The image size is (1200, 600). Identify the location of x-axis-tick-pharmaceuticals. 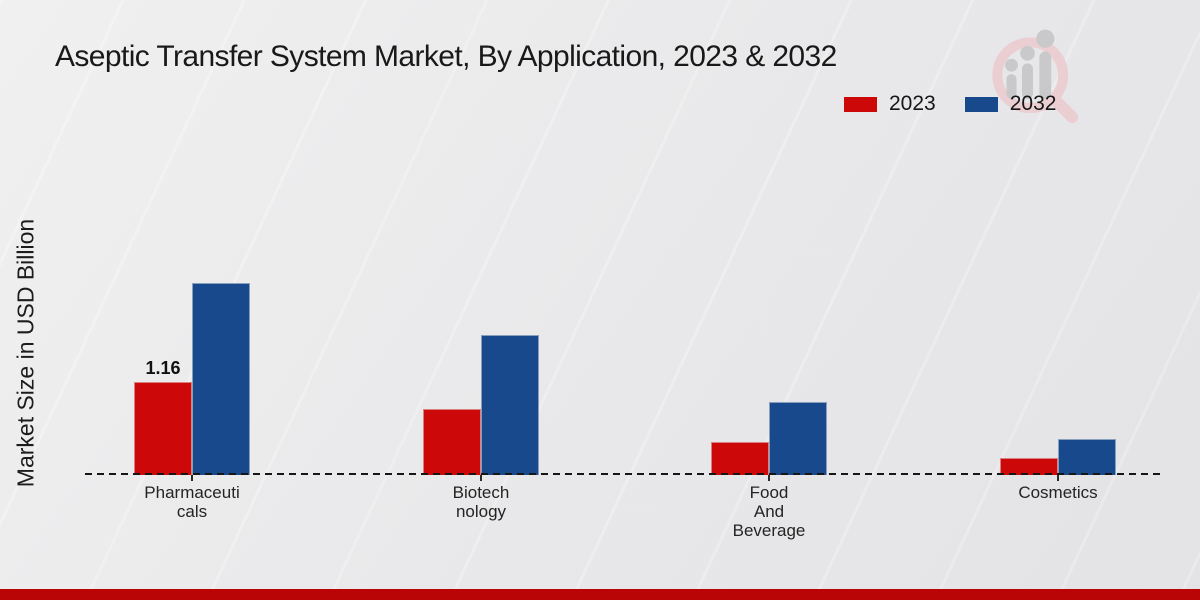
(192, 478).